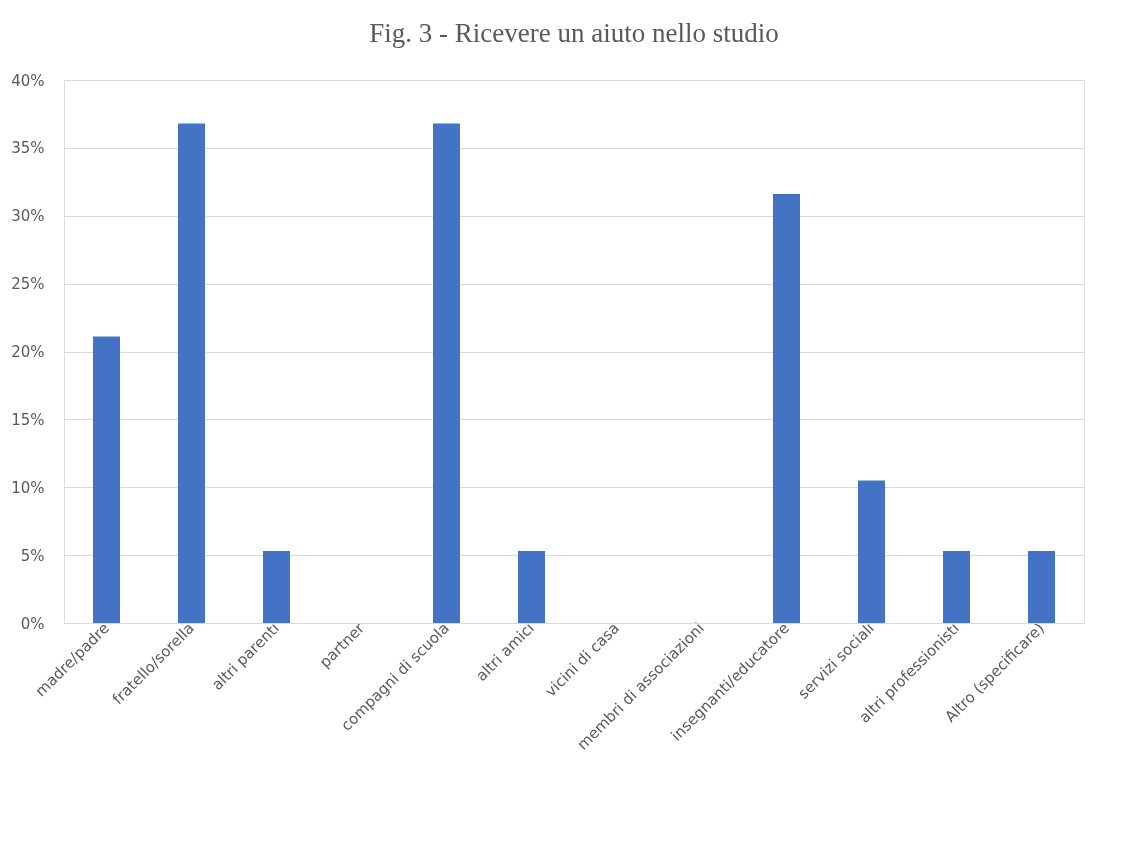  I want to click on y-tick-label: 10%, so click(28, 487).